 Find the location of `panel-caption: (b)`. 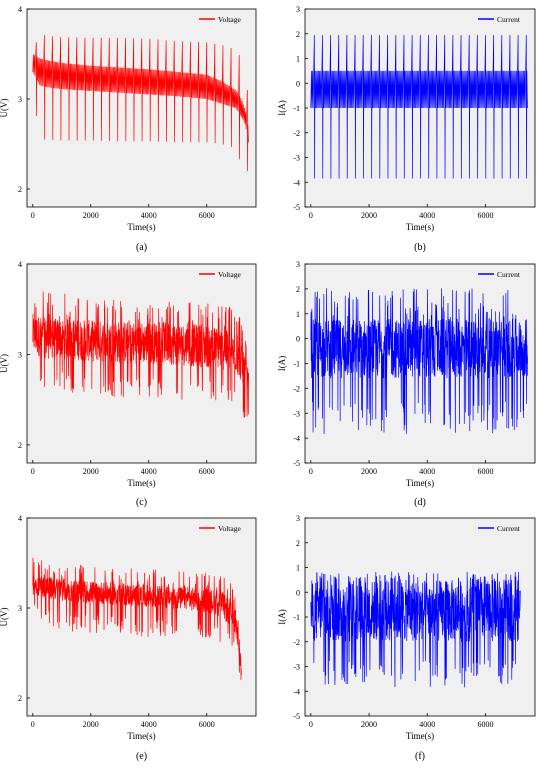

panel-caption: (b) is located at coordinates (420, 247).